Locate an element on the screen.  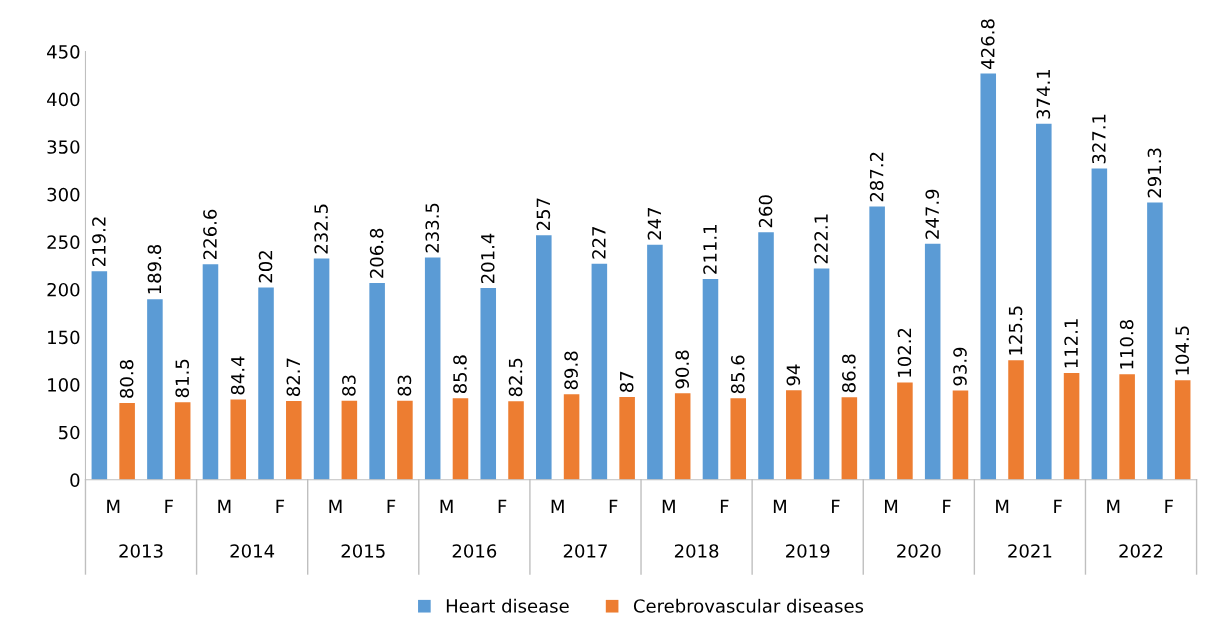
data-label: 202 is located at coordinates (265, 267).